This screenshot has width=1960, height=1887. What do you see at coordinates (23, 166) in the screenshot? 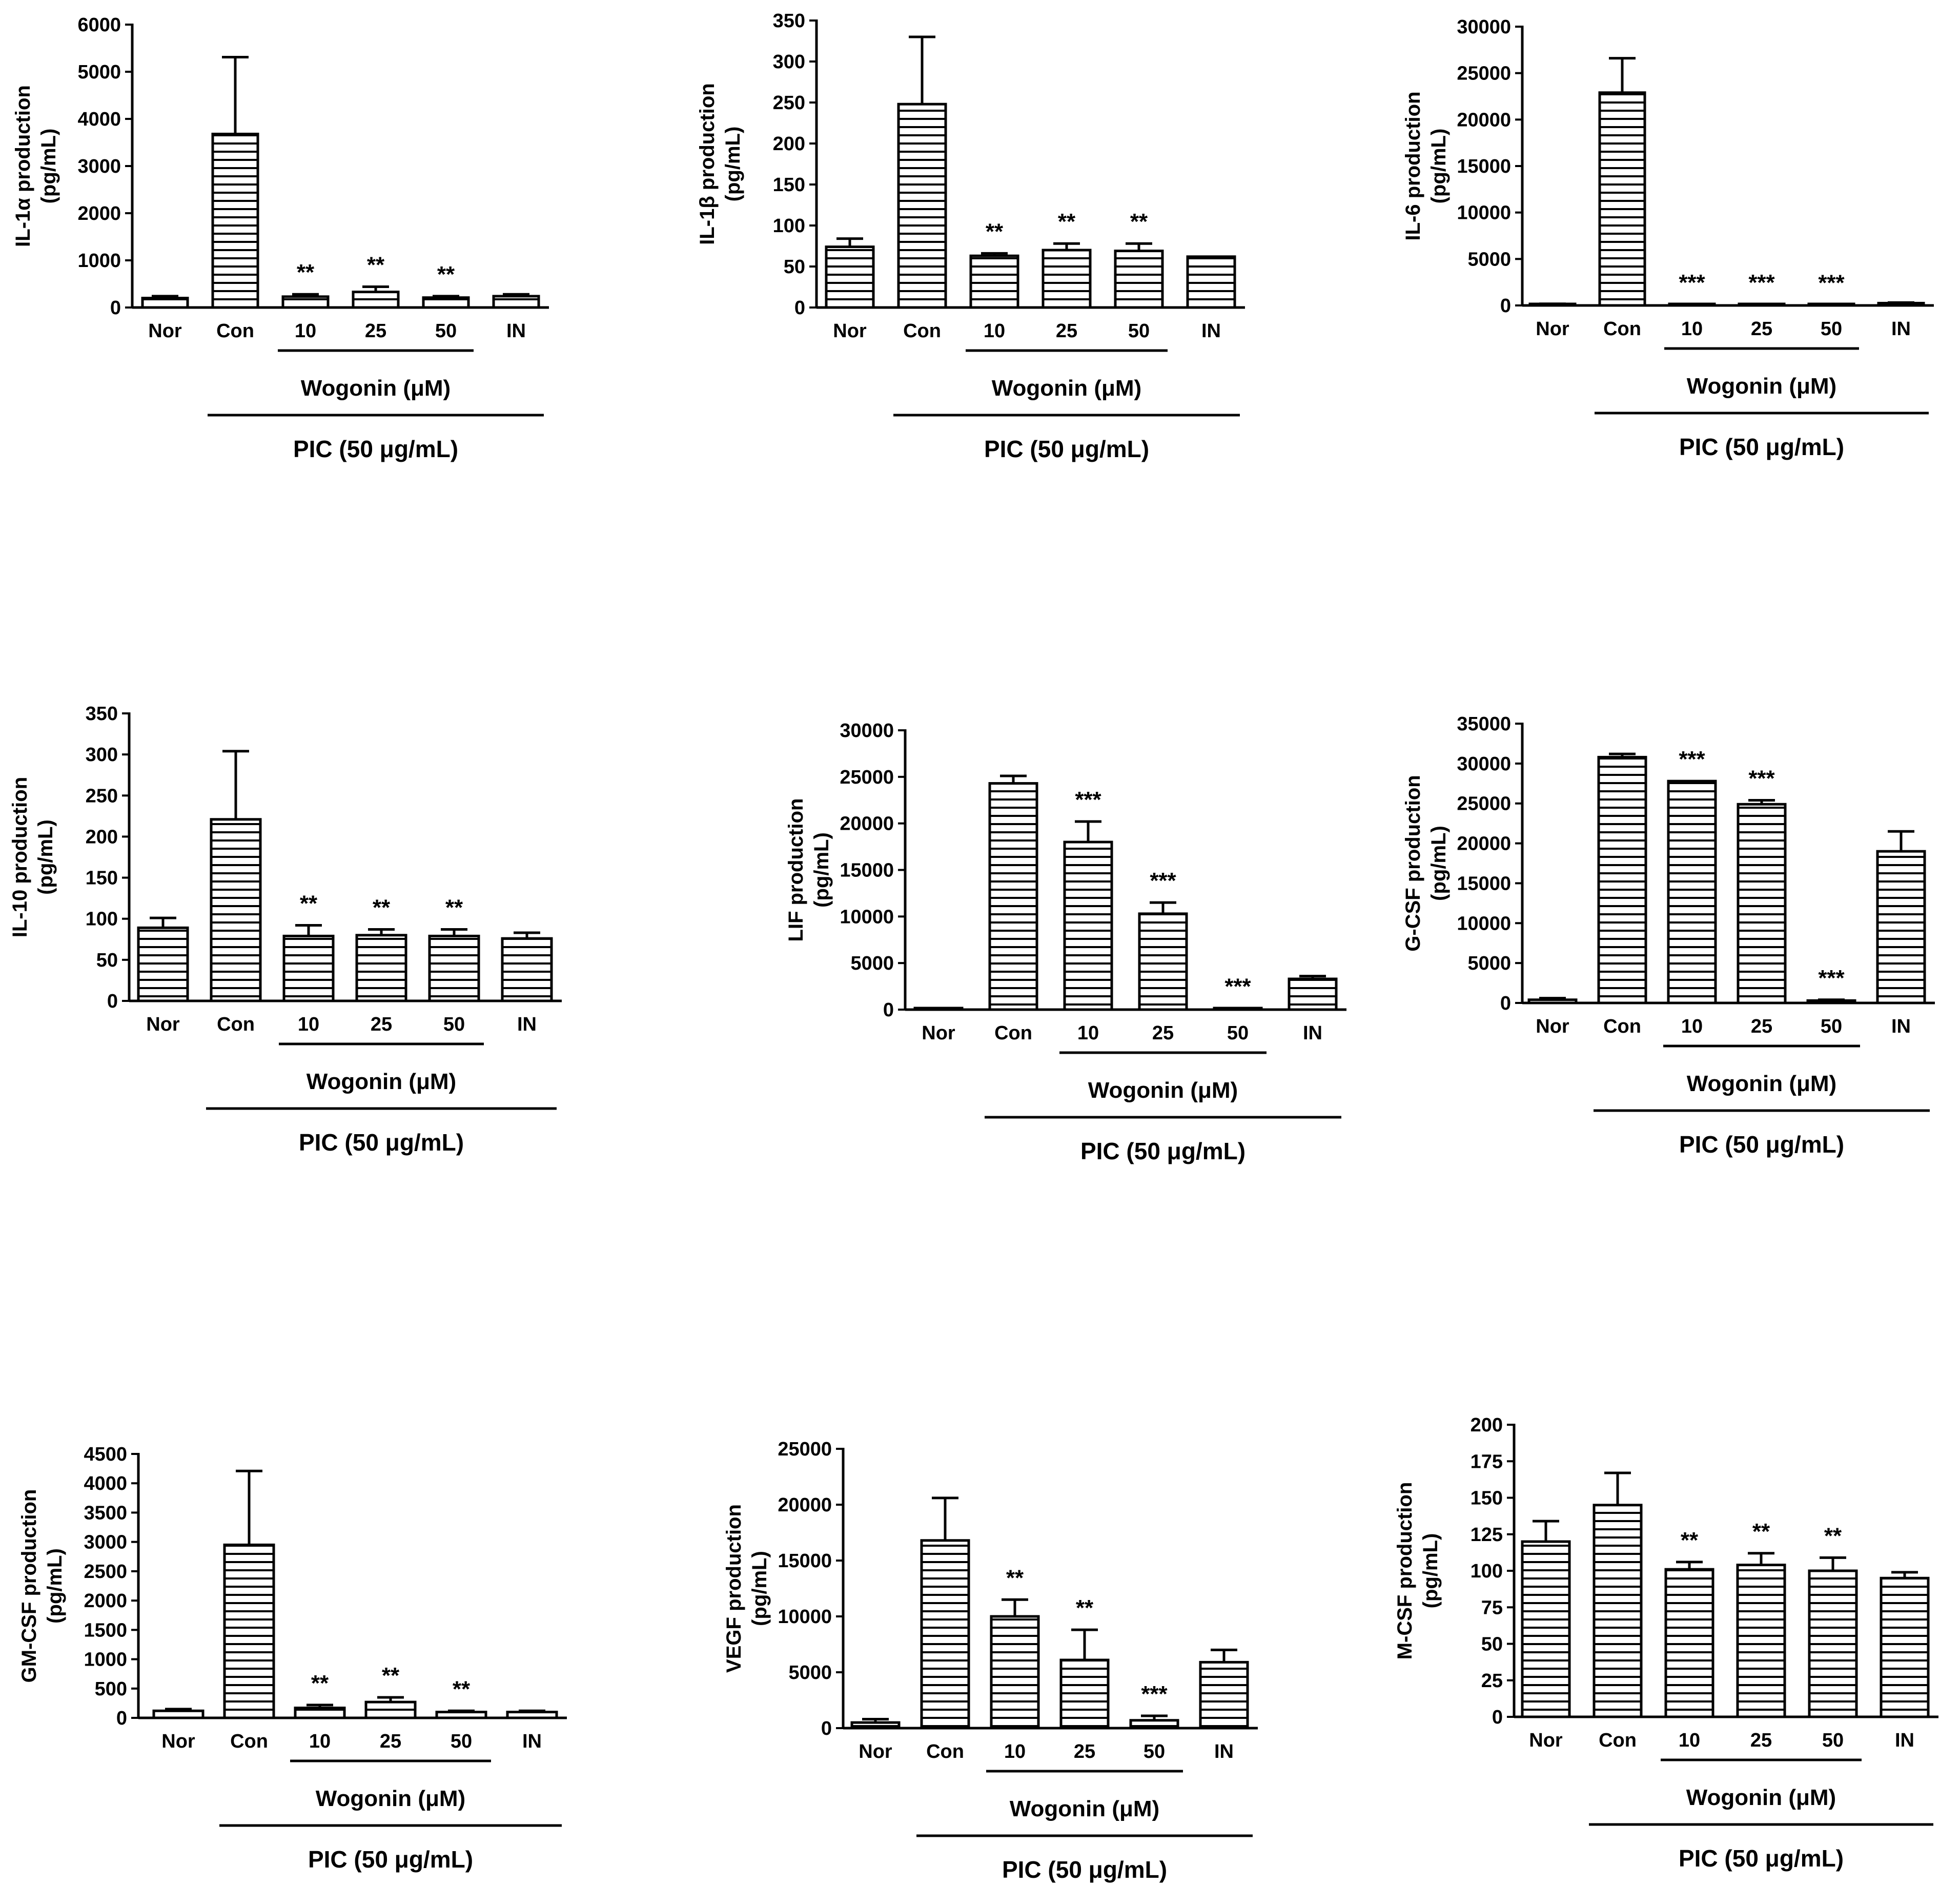
I see `y-axis-title: IL-1α production` at bounding box center [23, 166].